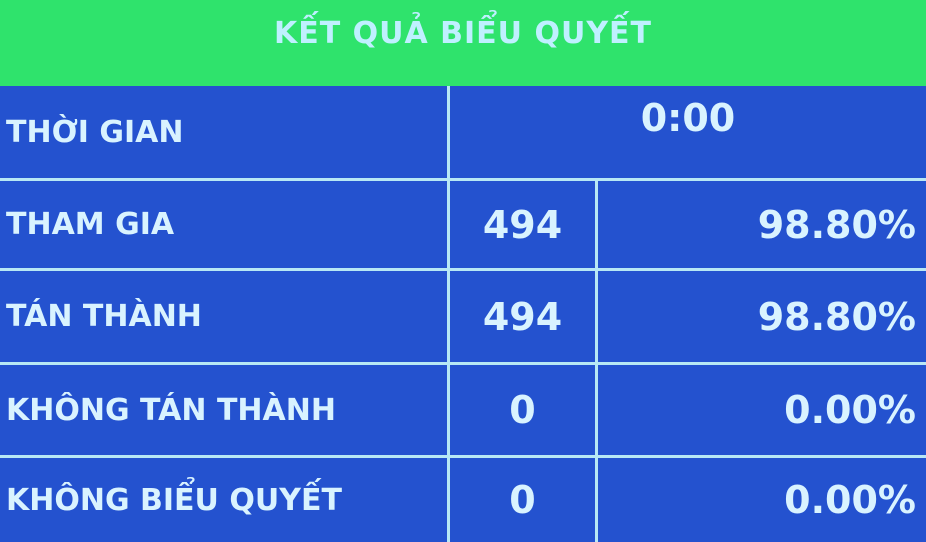  Describe the element at coordinates (95, 132) in the screenshot. I see `time-label: THỜI GIAN` at that location.